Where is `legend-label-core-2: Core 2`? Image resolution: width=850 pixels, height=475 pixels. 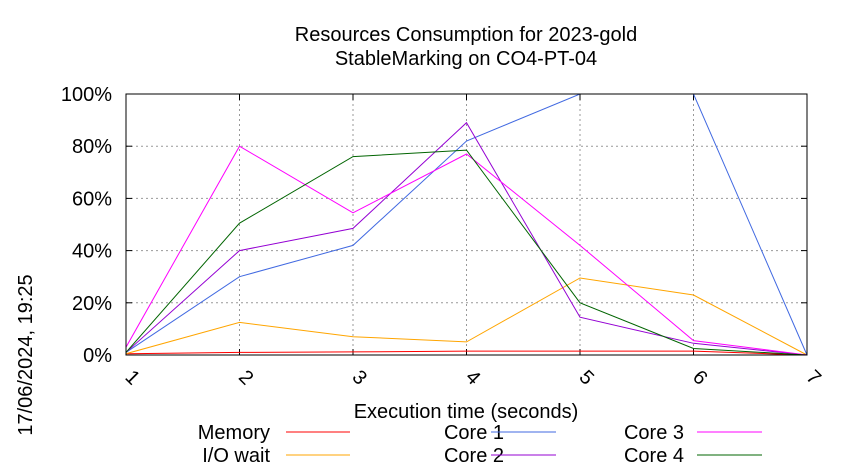
legend-label-core-2: Core 2 is located at coordinates (474, 456).